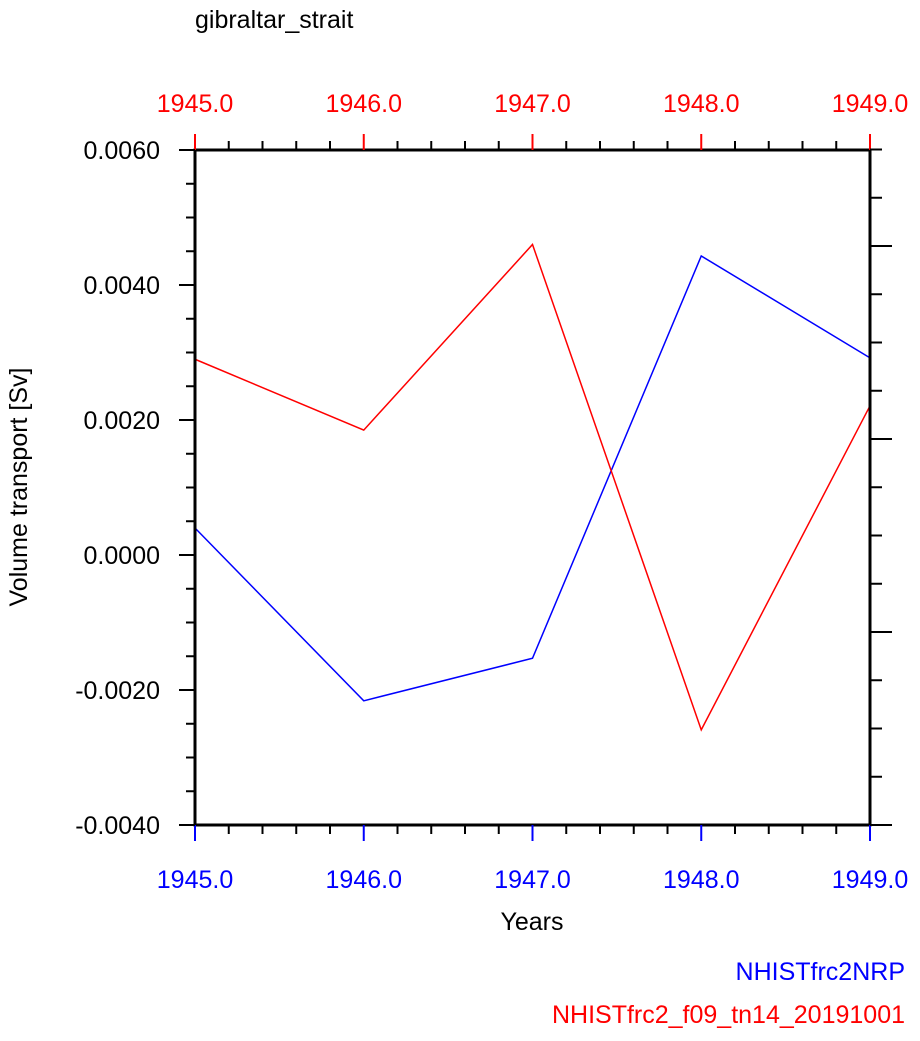 The height and width of the screenshot is (1041, 920). I want to click on y-axis-label: Volume transport [Sv], so click(19, 486).